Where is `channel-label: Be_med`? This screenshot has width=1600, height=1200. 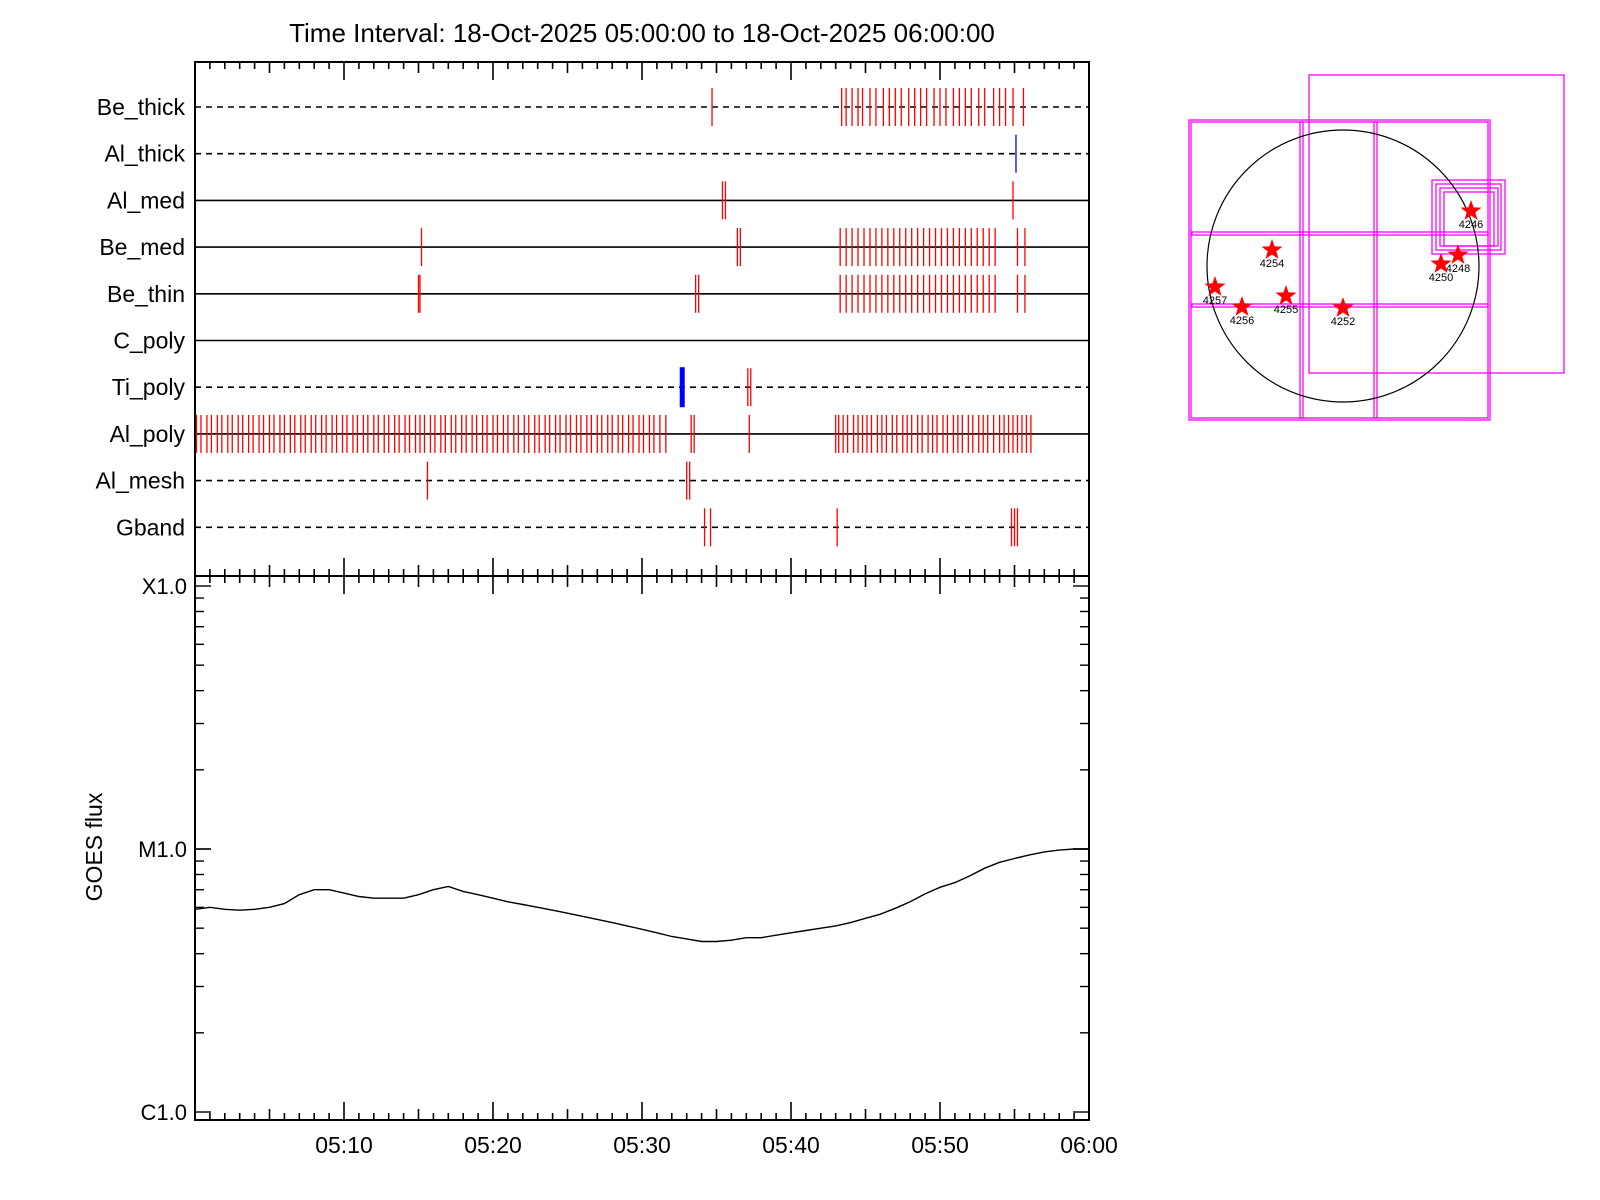 channel-label: Be_med is located at coordinates (142, 247).